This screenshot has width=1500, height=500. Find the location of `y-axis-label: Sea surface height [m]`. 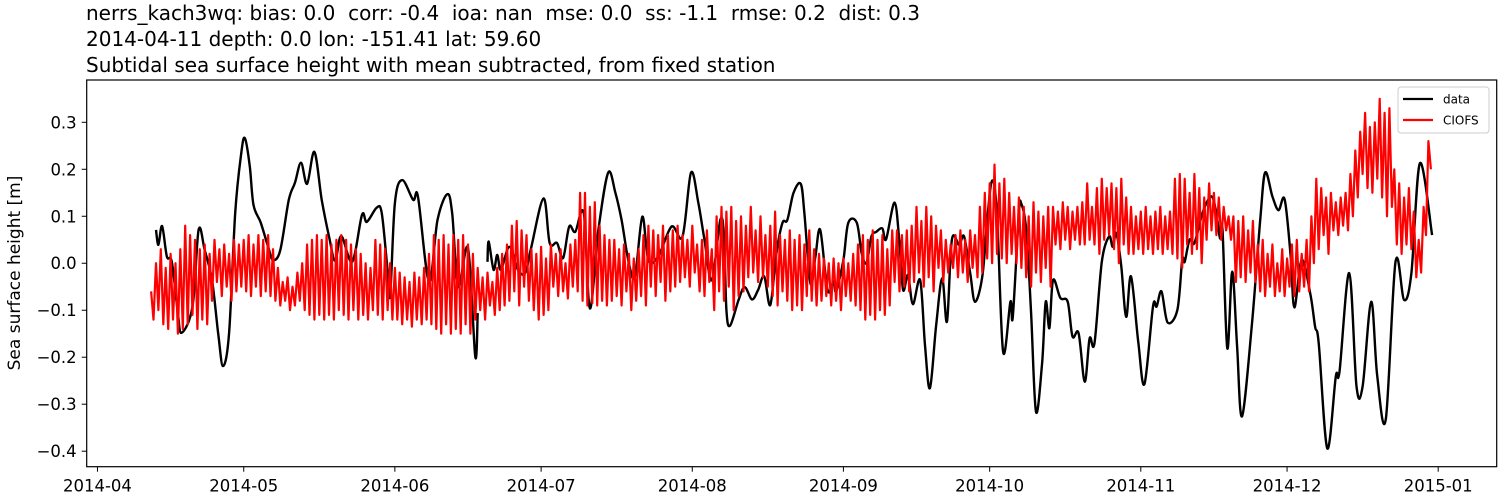

y-axis-label: Sea surface height [m] is located at coordinates (15, 273).